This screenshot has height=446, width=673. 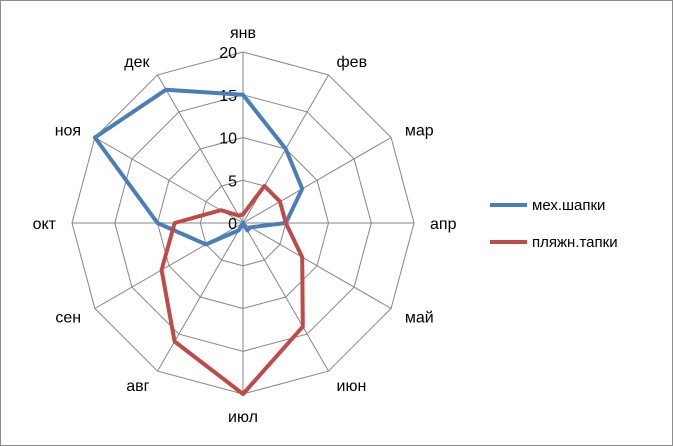 I want to click on category-label: окт, so click(x=45, y=224).